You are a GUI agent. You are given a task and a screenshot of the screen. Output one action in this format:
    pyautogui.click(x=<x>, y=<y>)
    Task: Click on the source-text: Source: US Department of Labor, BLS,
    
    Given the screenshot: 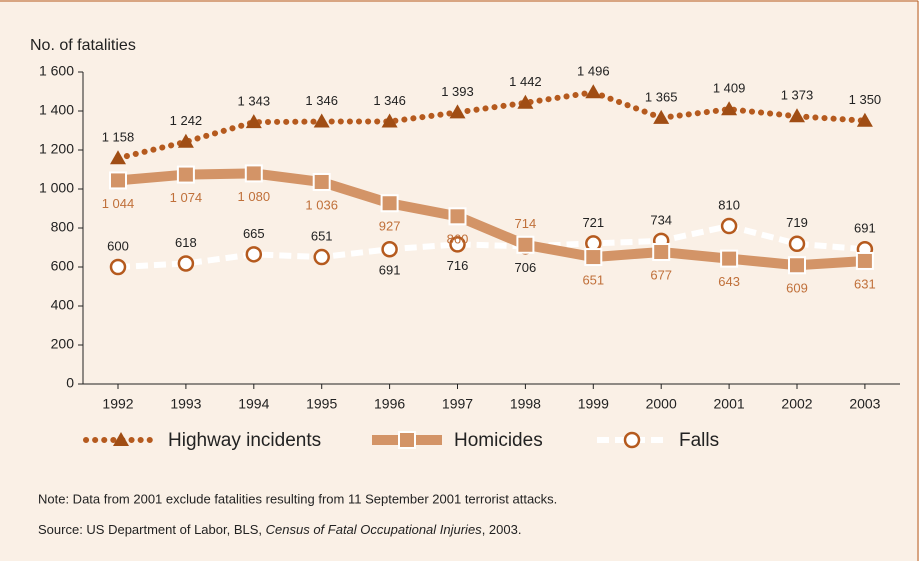 What is the action you would take?
    pyautogui.click(x=152, y=529)
    